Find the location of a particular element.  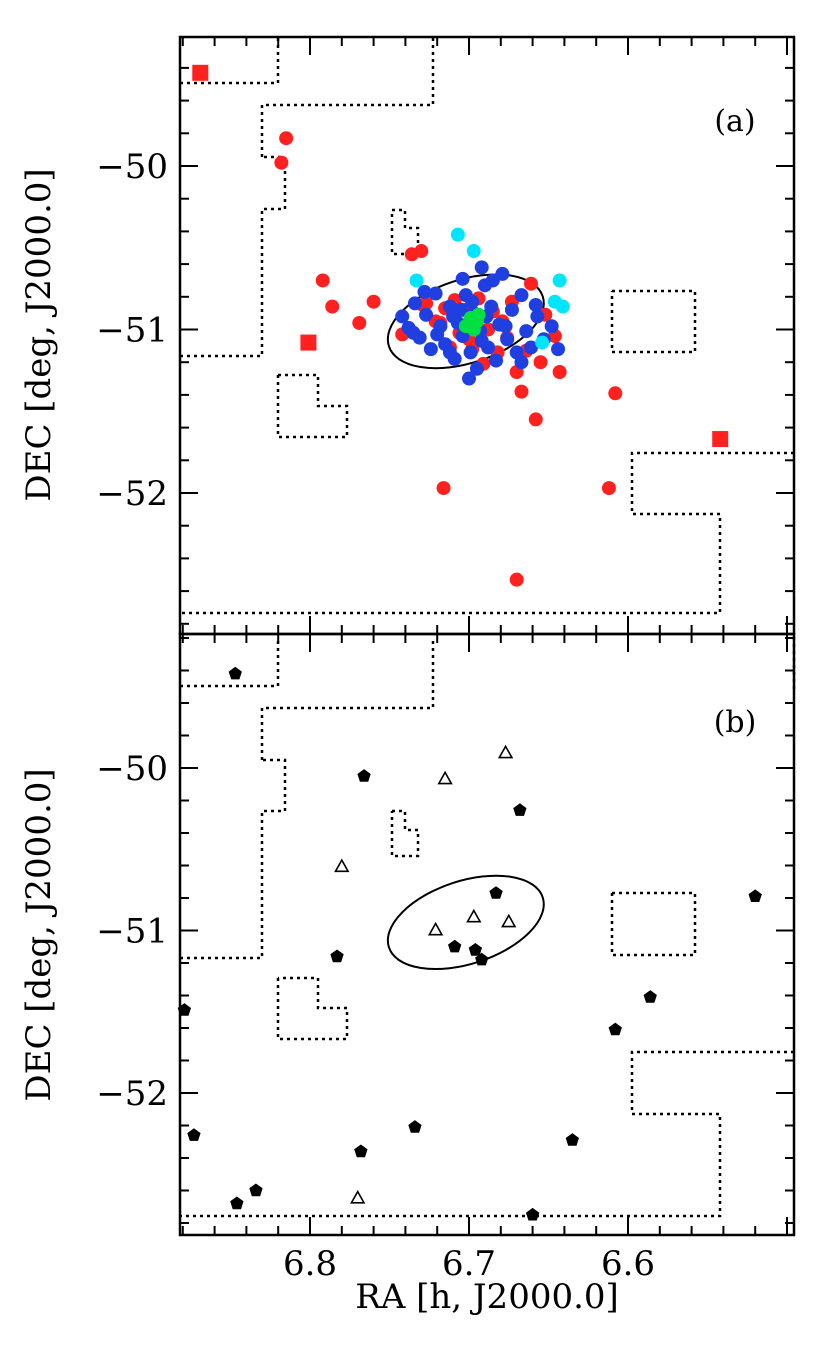

y-tick-label: −51 is located at coordinates (132, 932).